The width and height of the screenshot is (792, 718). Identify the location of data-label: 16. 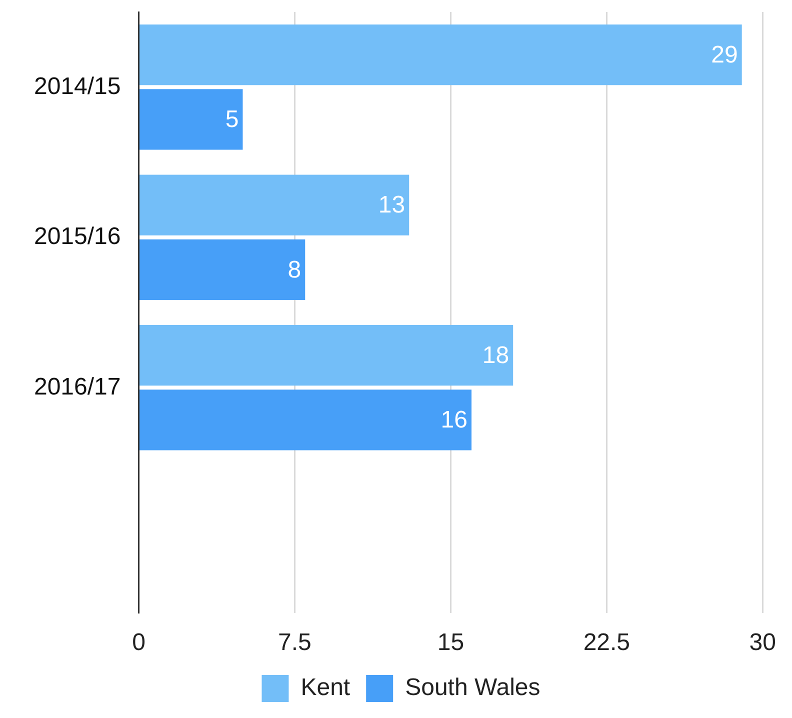
(454, 420).